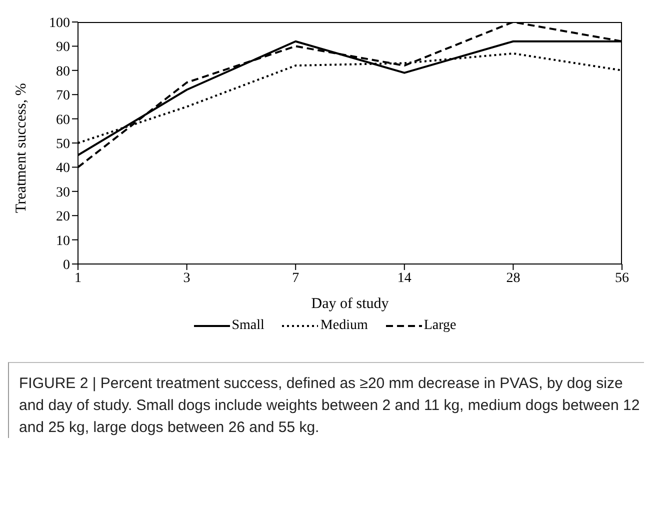 The height and width of the screenshot is (508, 654). I want to click on y-tick-label: 40, so click(63, 168).